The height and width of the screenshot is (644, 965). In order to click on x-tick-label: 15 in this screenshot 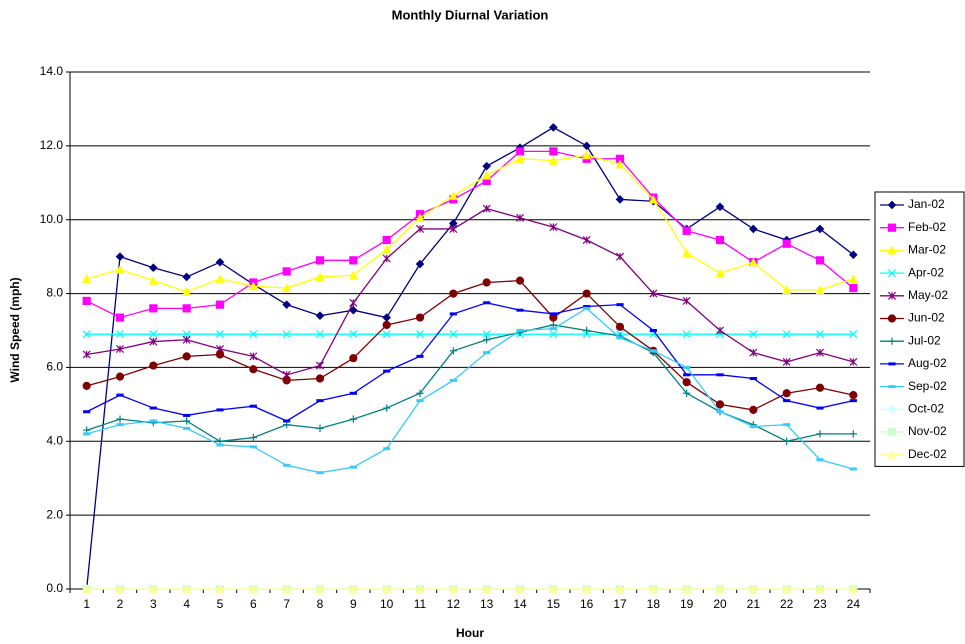, I will do `click(554, 604)`.